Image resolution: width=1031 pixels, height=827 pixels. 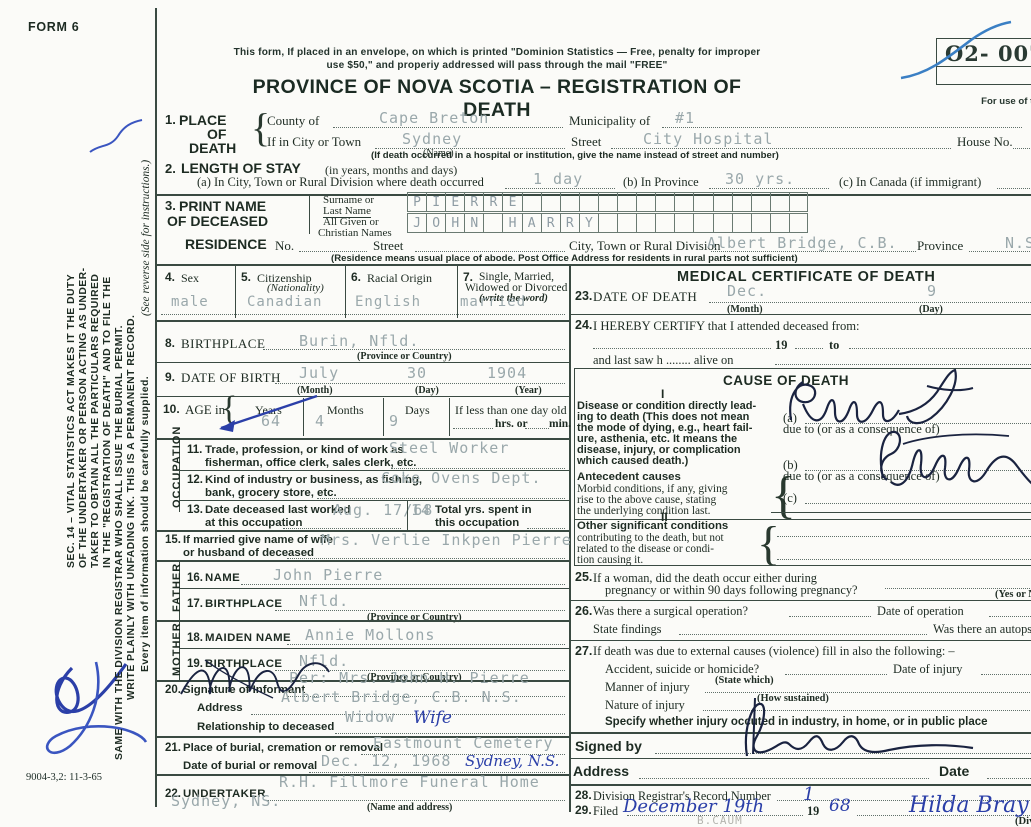 What do you see at coordinates (859, 727) in the screenshot?
I see `physician-signature-ink` at bounding box center [859, 727].